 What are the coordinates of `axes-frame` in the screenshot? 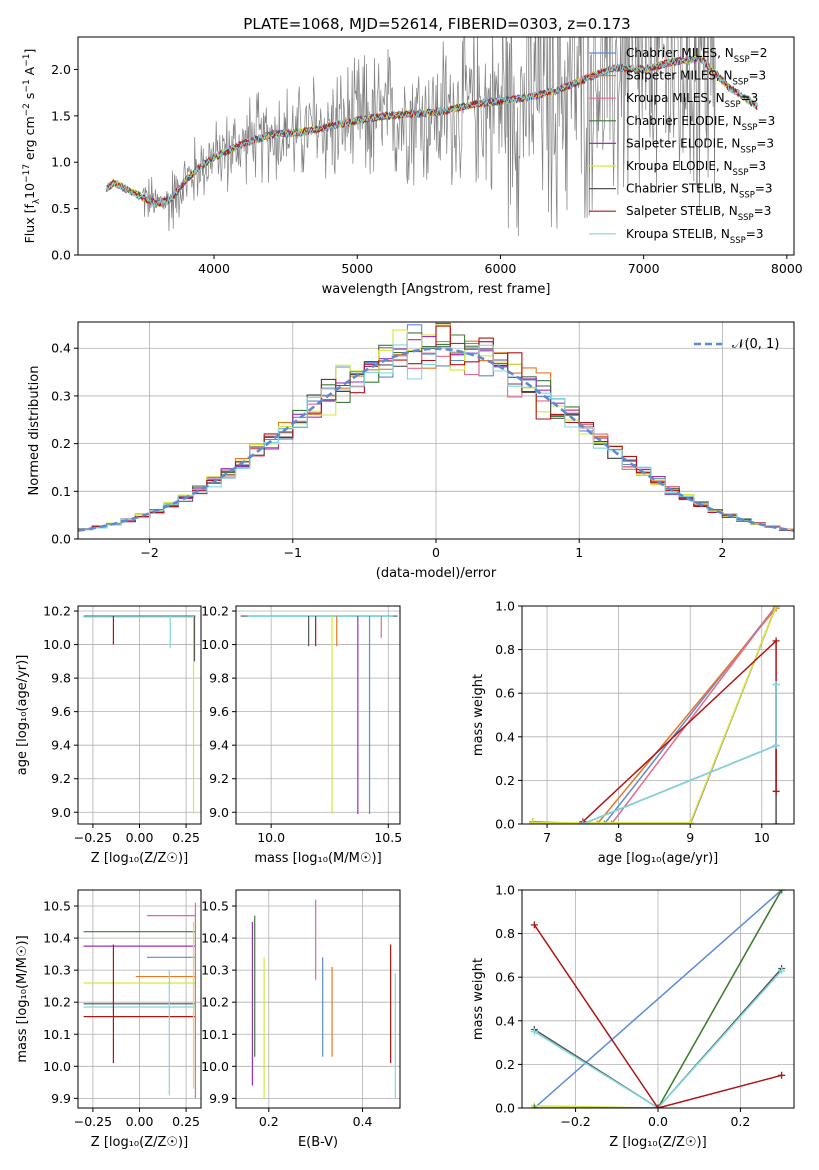 It's located at (318, 715).